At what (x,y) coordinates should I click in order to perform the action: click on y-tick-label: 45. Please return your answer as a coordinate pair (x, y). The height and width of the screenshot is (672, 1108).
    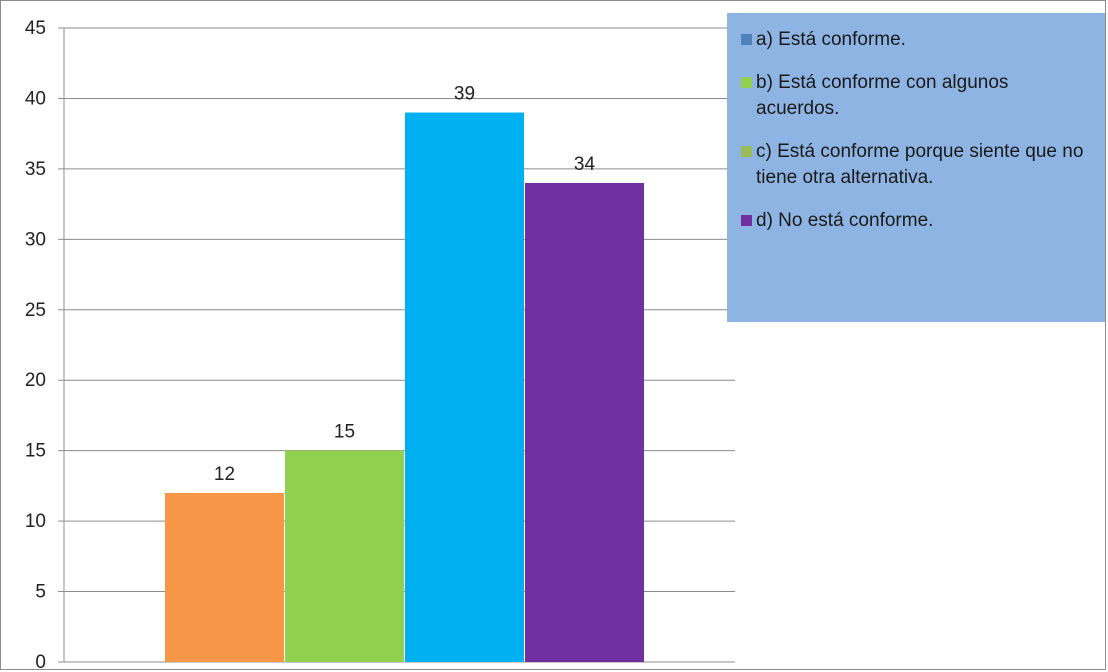
    Looking at the image, I should click on (35, 28).